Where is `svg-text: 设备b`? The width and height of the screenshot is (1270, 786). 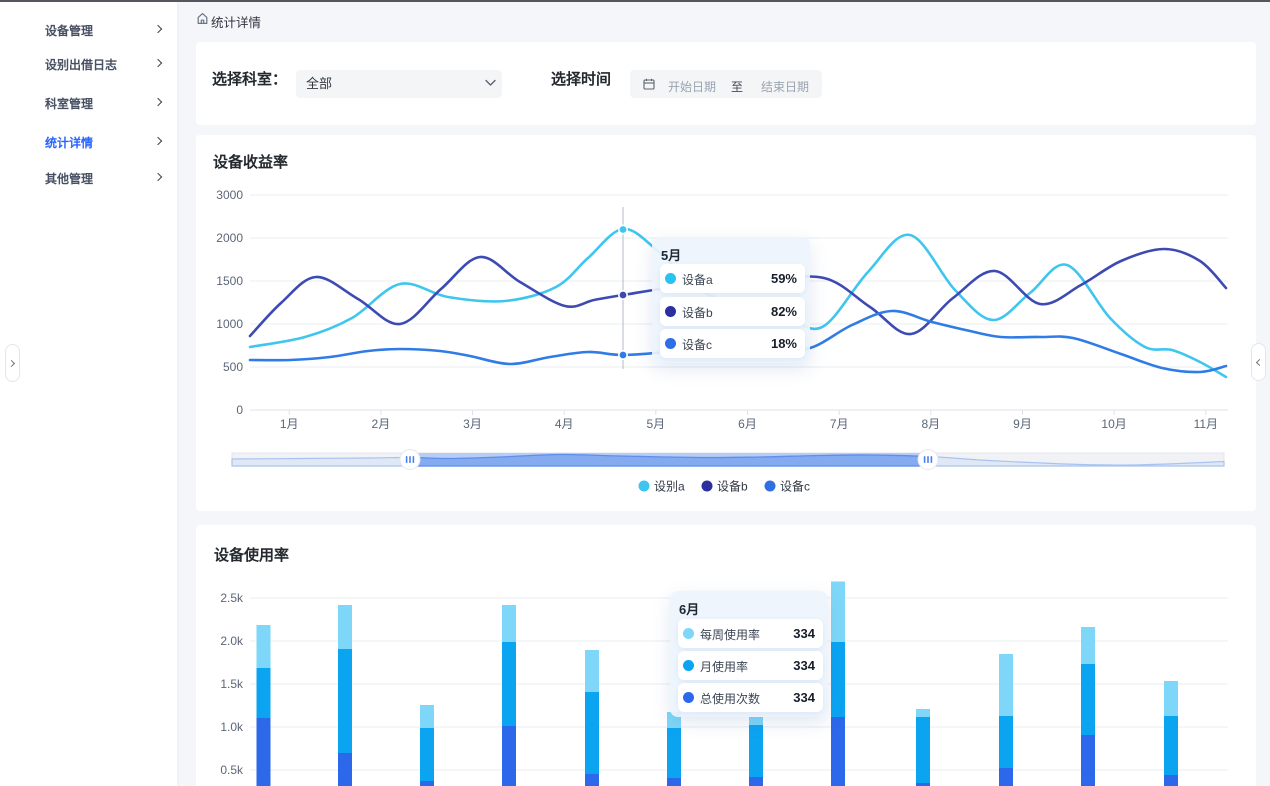
svg-text: 设备b is located at coordinates (732, 487).